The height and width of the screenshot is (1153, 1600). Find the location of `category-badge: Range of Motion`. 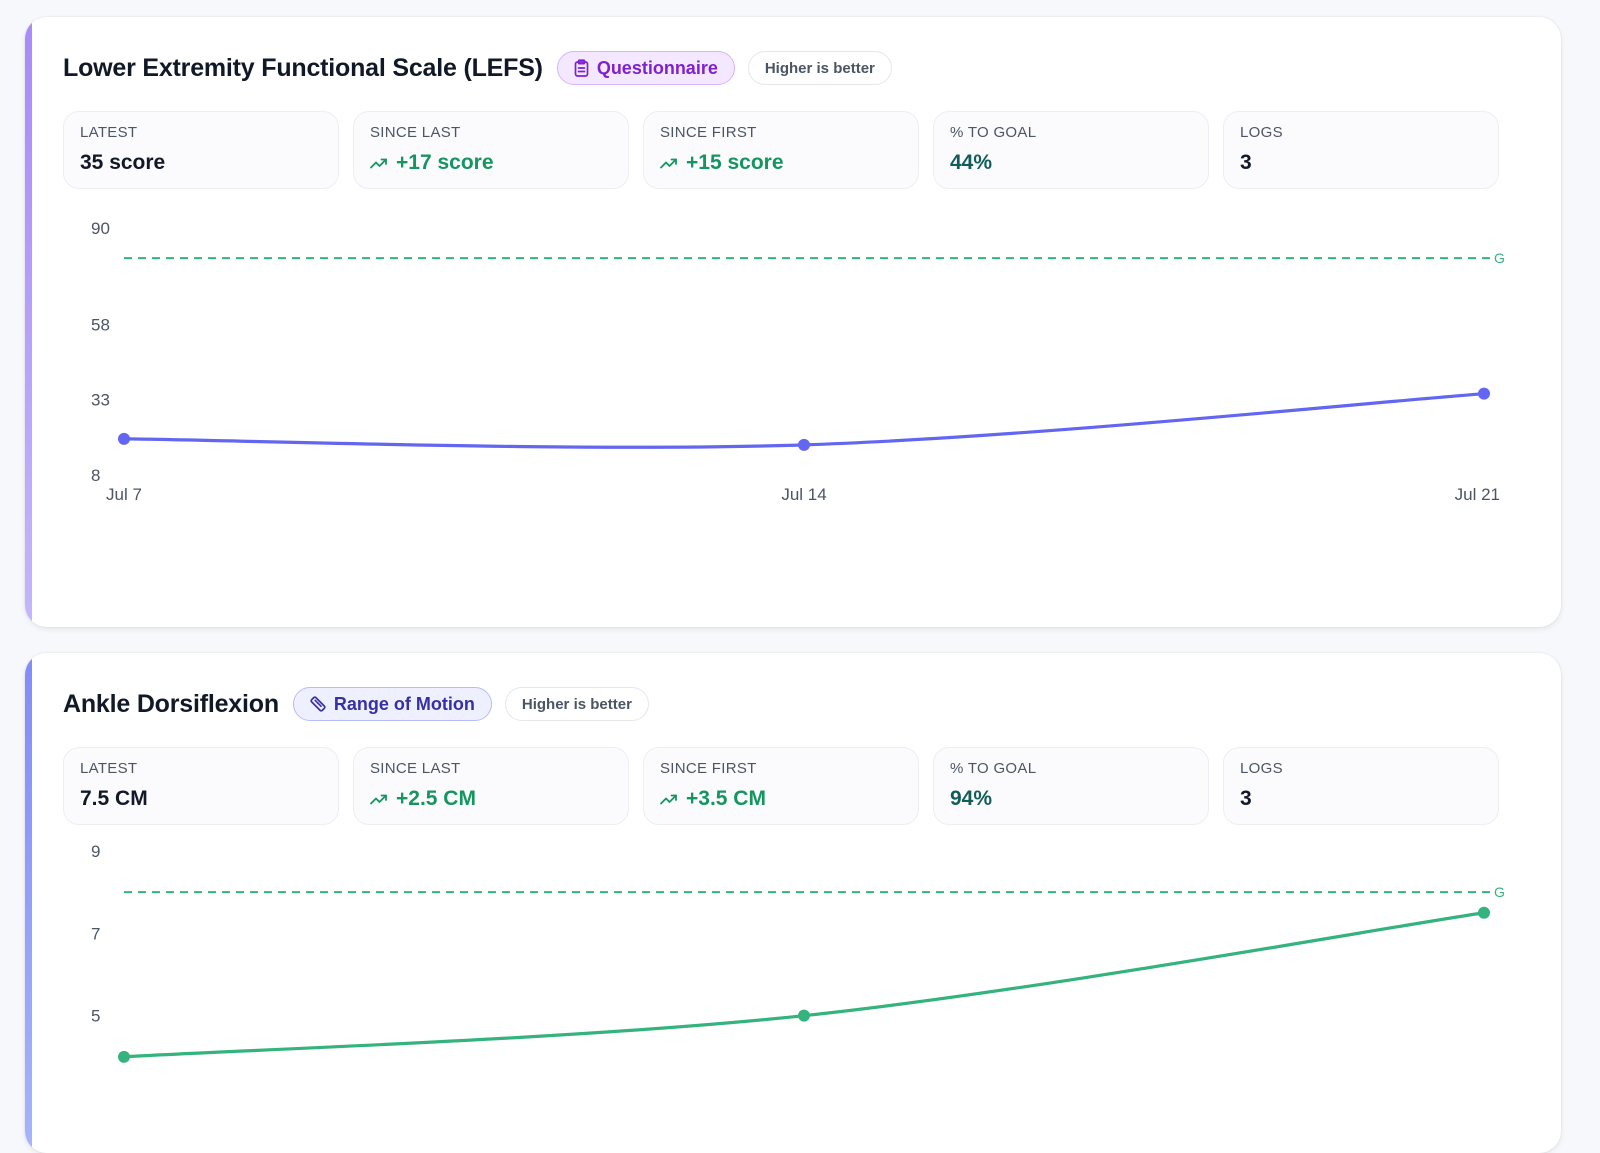

category-badge: Range of Motion is located at coordinates (392, 704).